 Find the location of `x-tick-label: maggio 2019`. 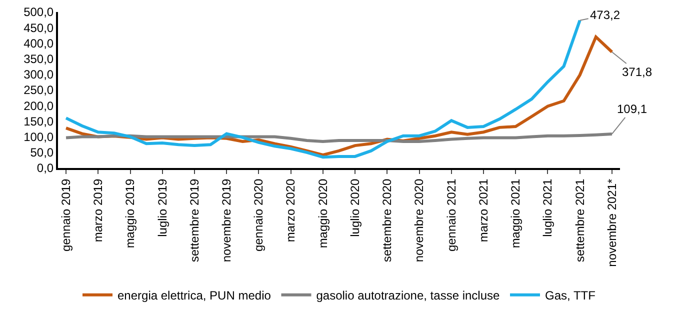

x-tick-label: maggio 2019 is located at coordinates (130, 213).